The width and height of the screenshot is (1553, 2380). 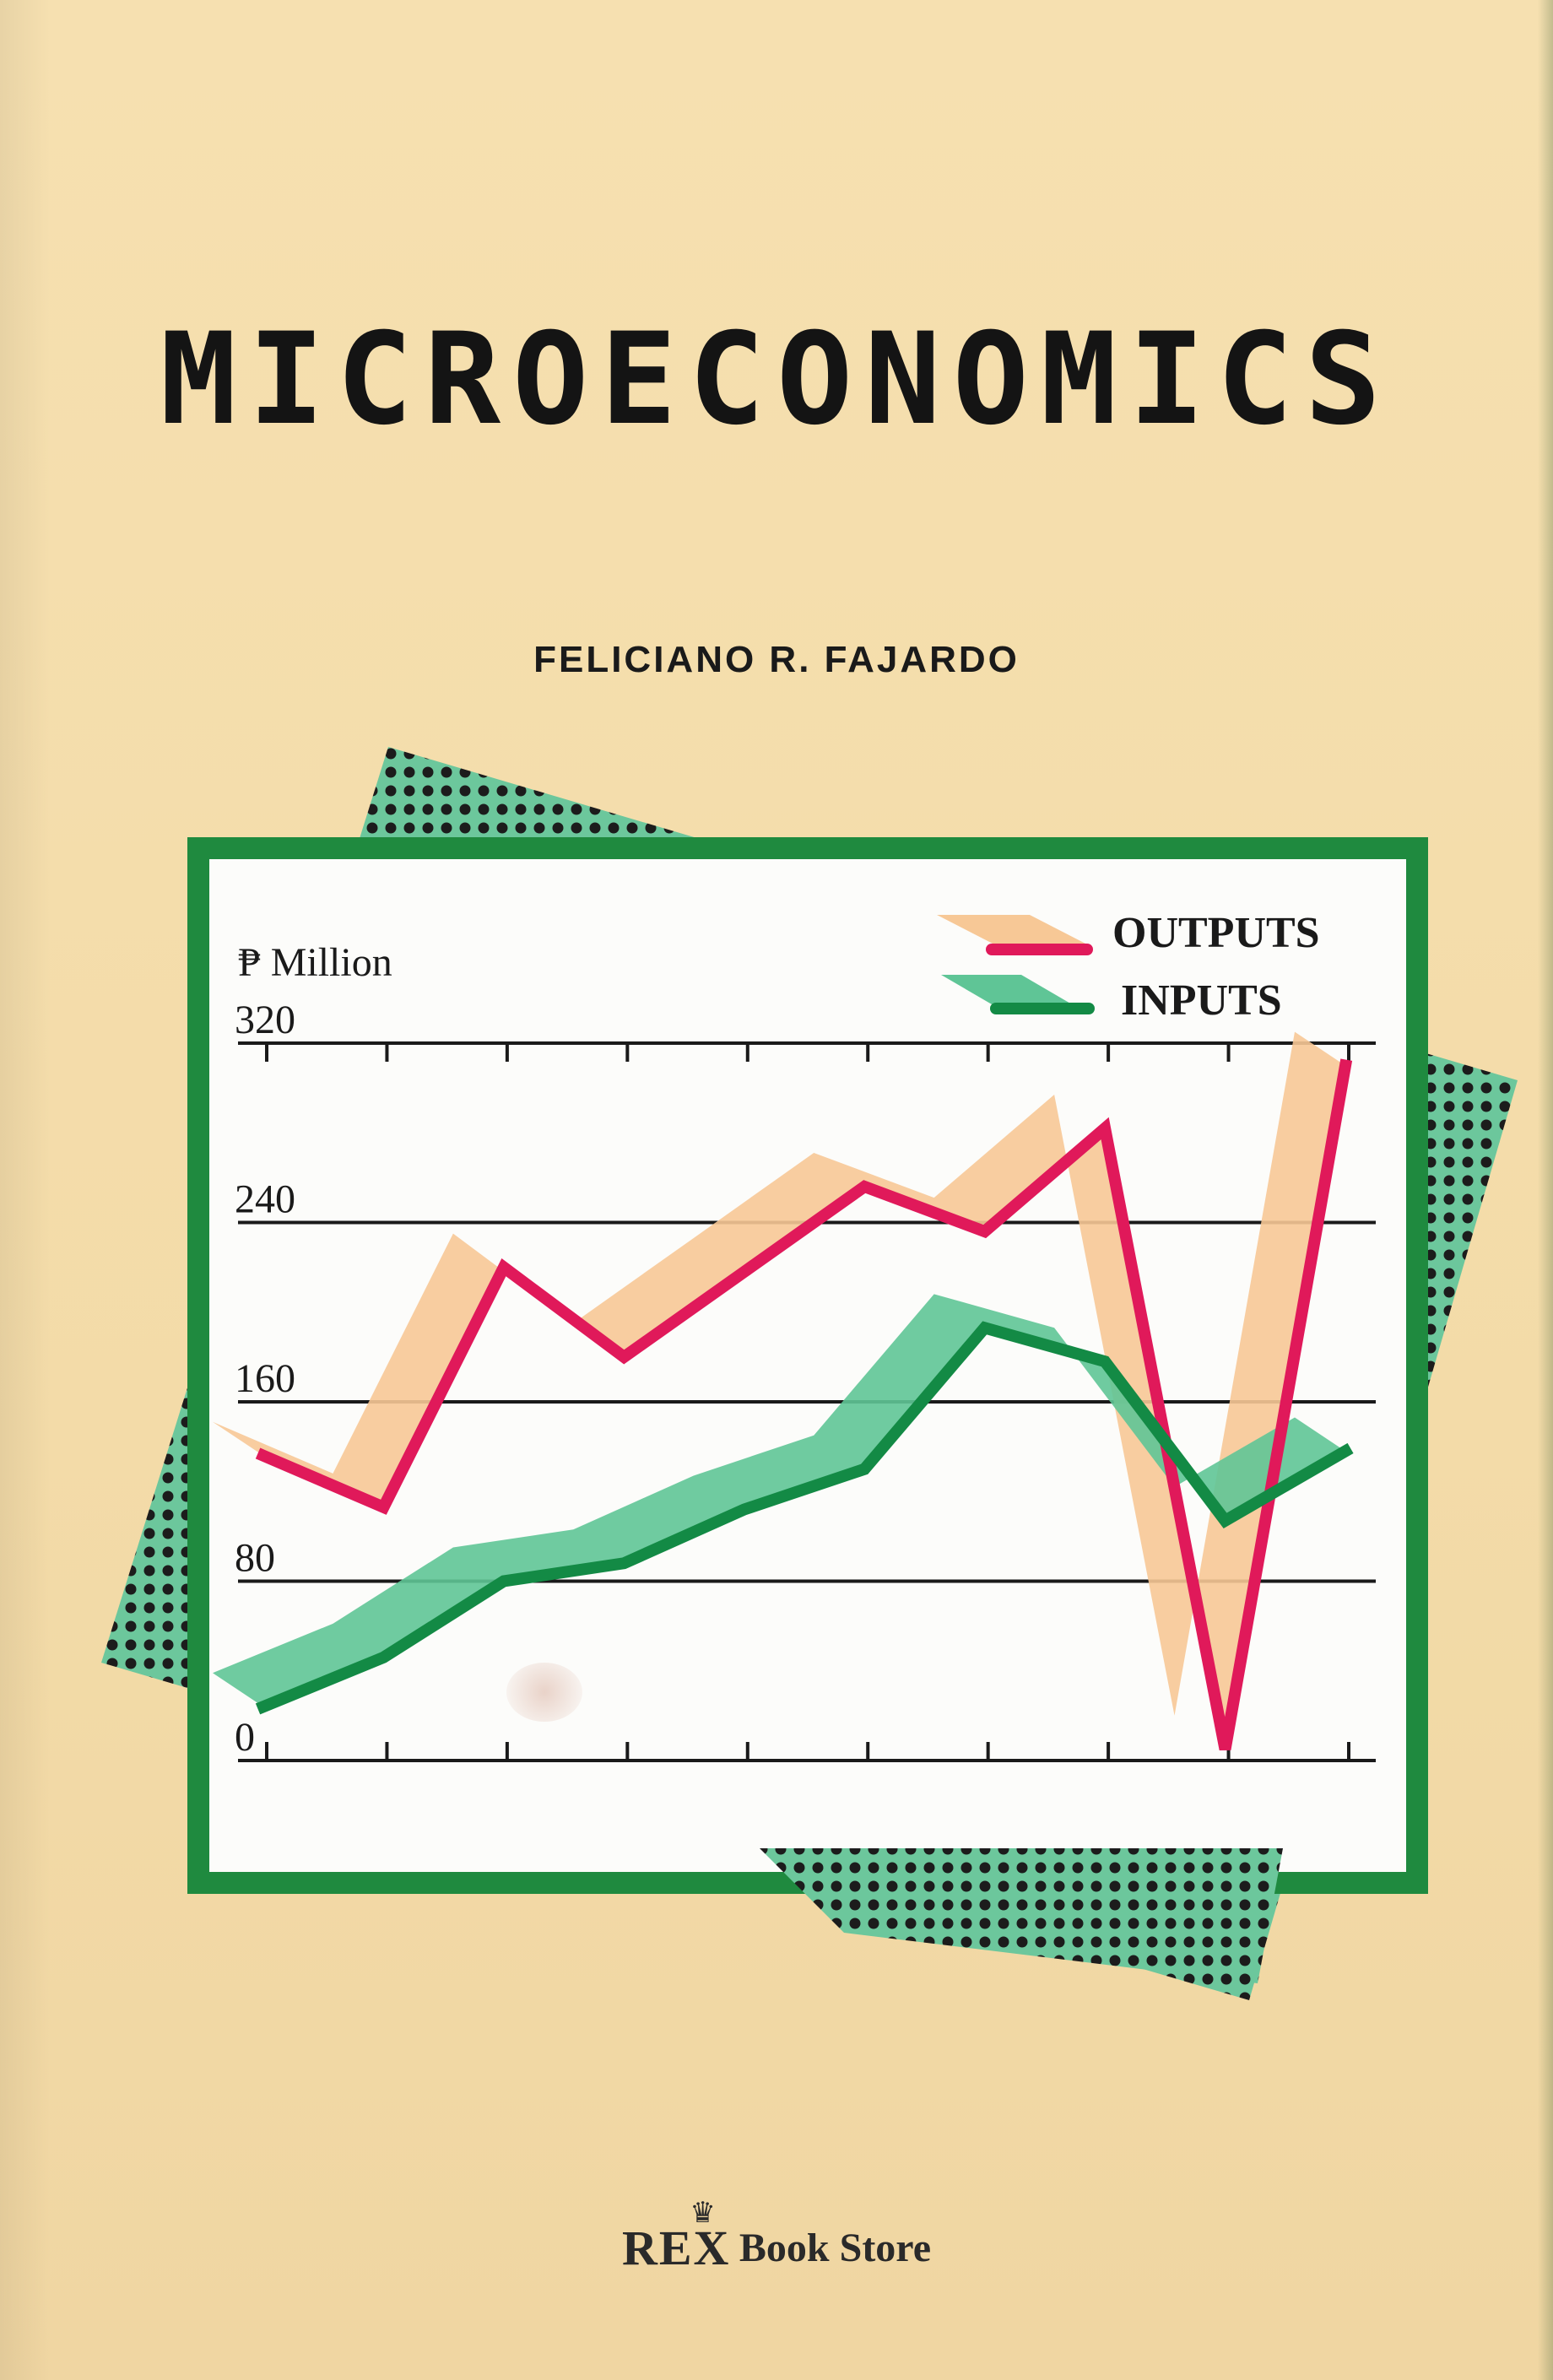 What do you see at coordinates (1013, 930) in the screenshot?
I see `legend-outputs-swatch` at bounding box center [1013, 930].